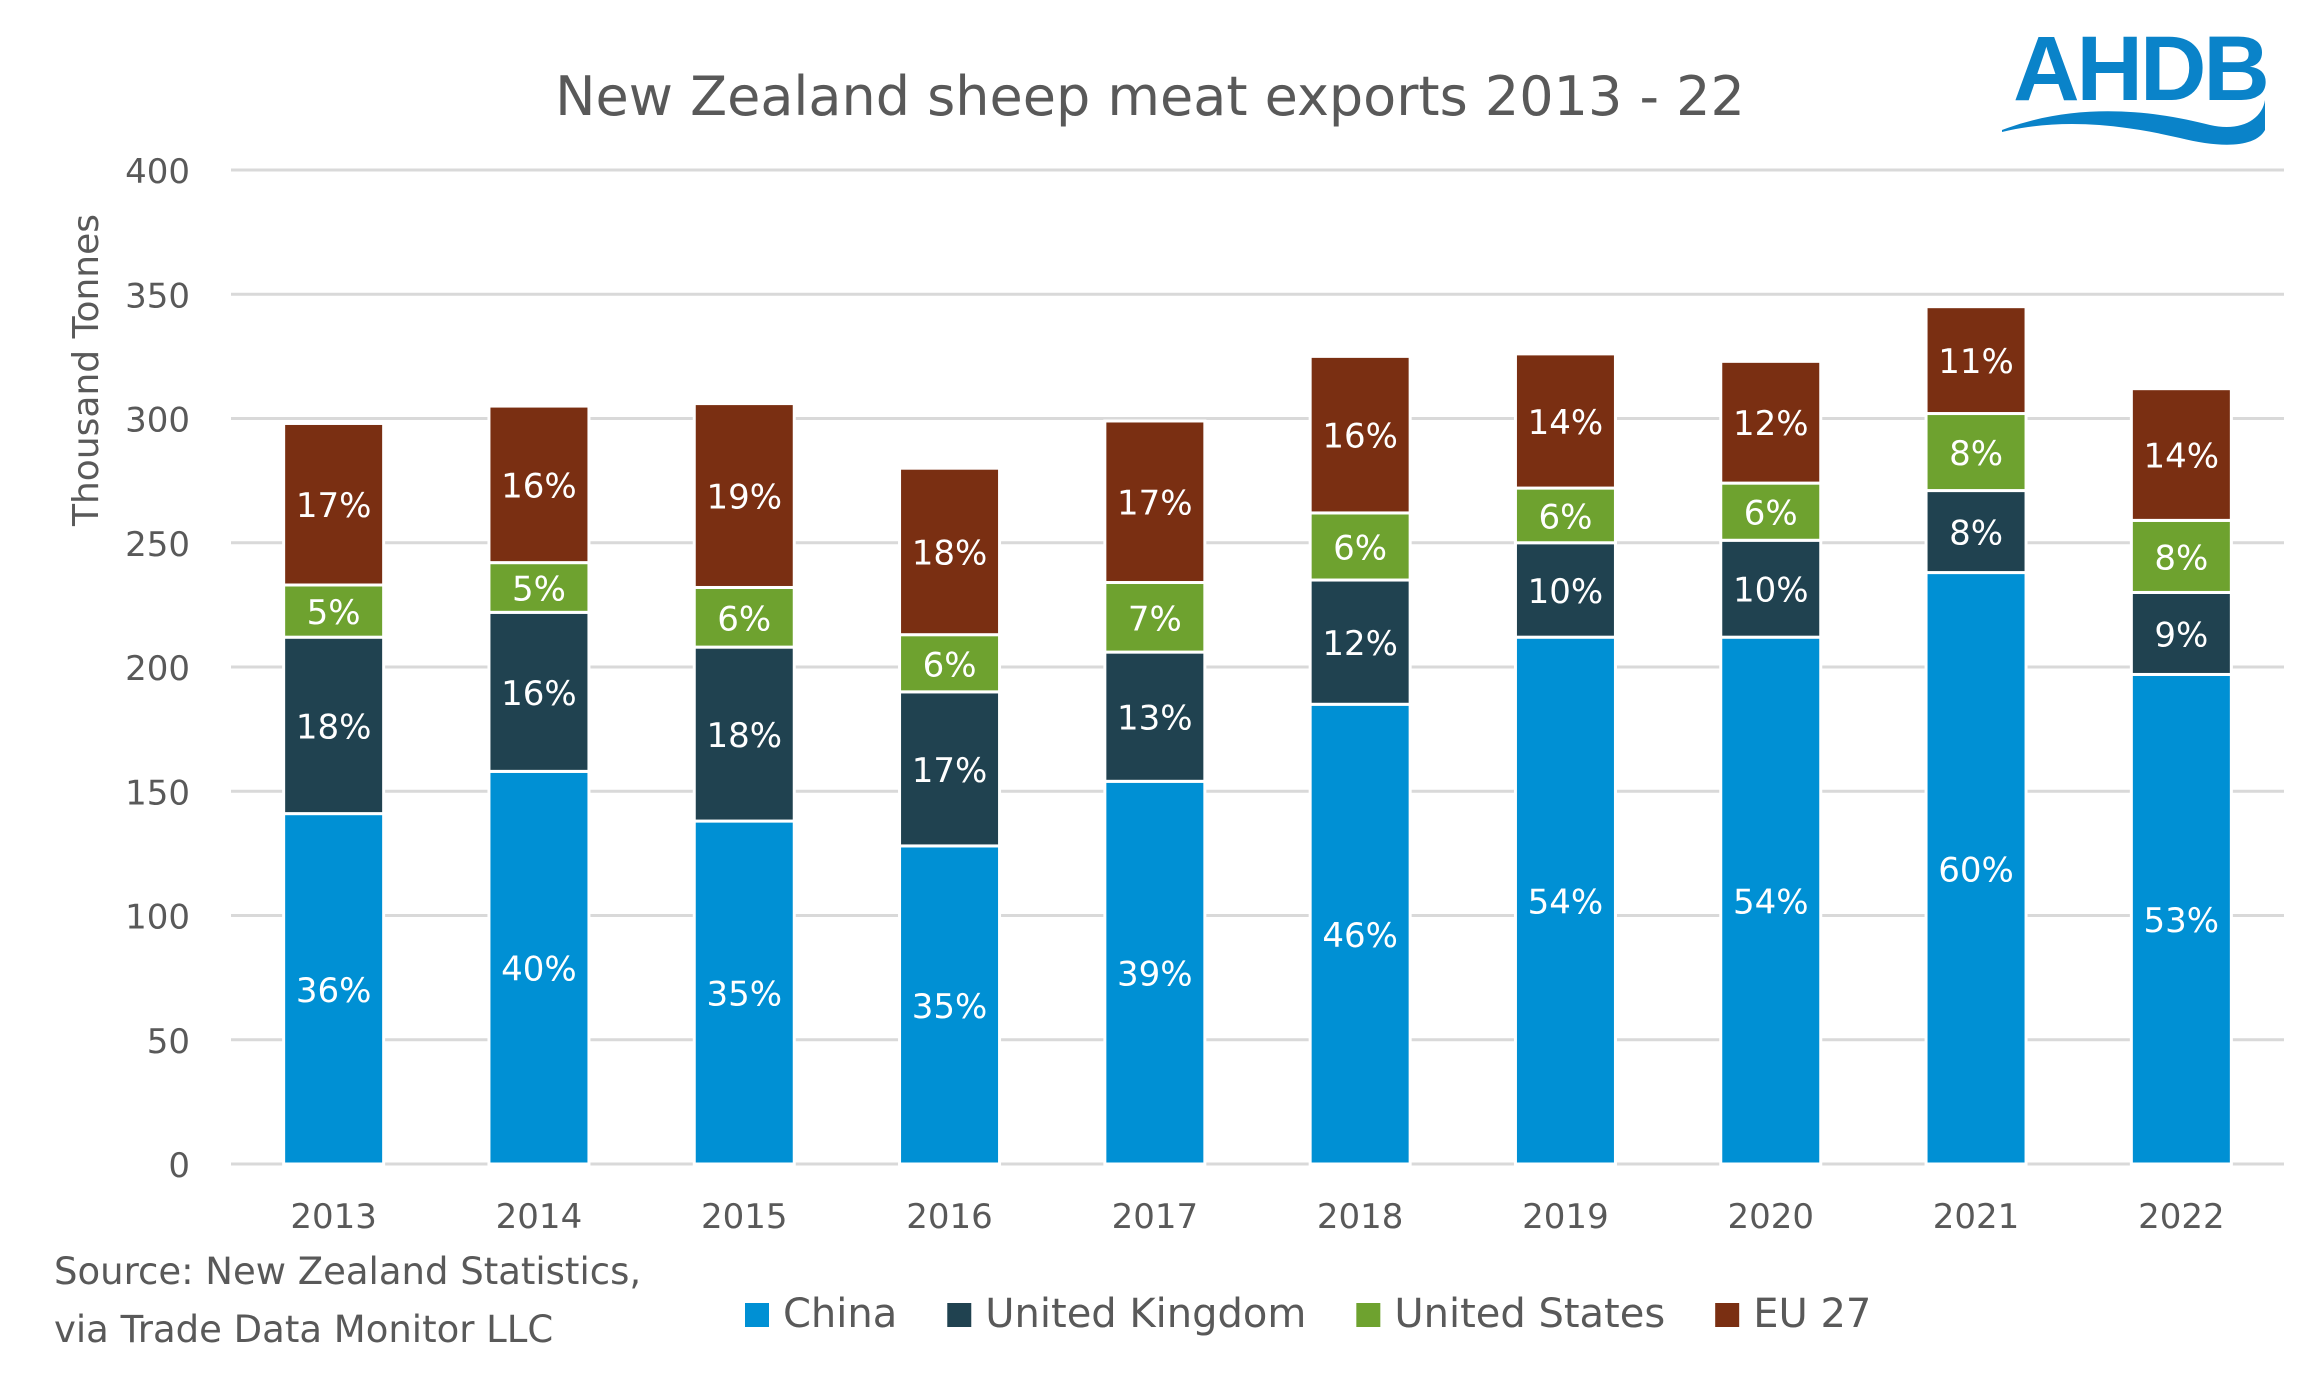 This screenshot has height=1379, width=2324. Describe the element at coordinates (347, 1271) in the screenshot. I see `source-line-1: Source: New Zealand Statistics,` at that location.